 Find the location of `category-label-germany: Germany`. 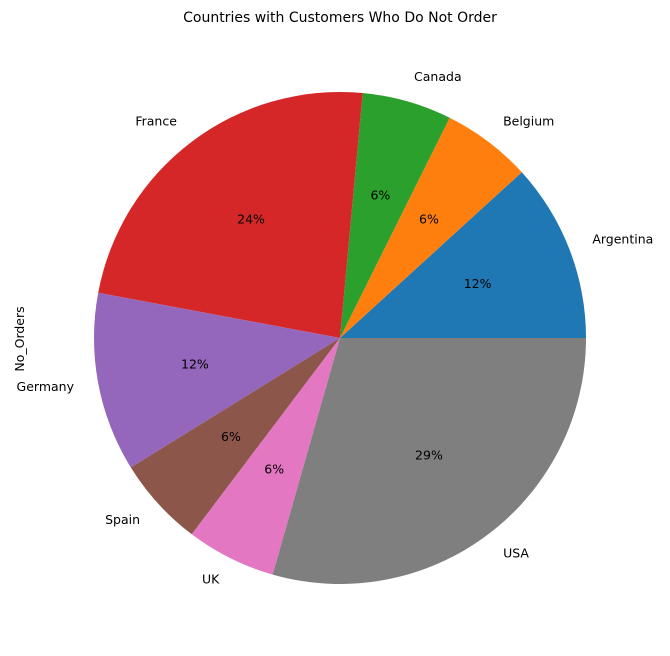

category-label-germany: Germany is located at coordinates (46, 386).